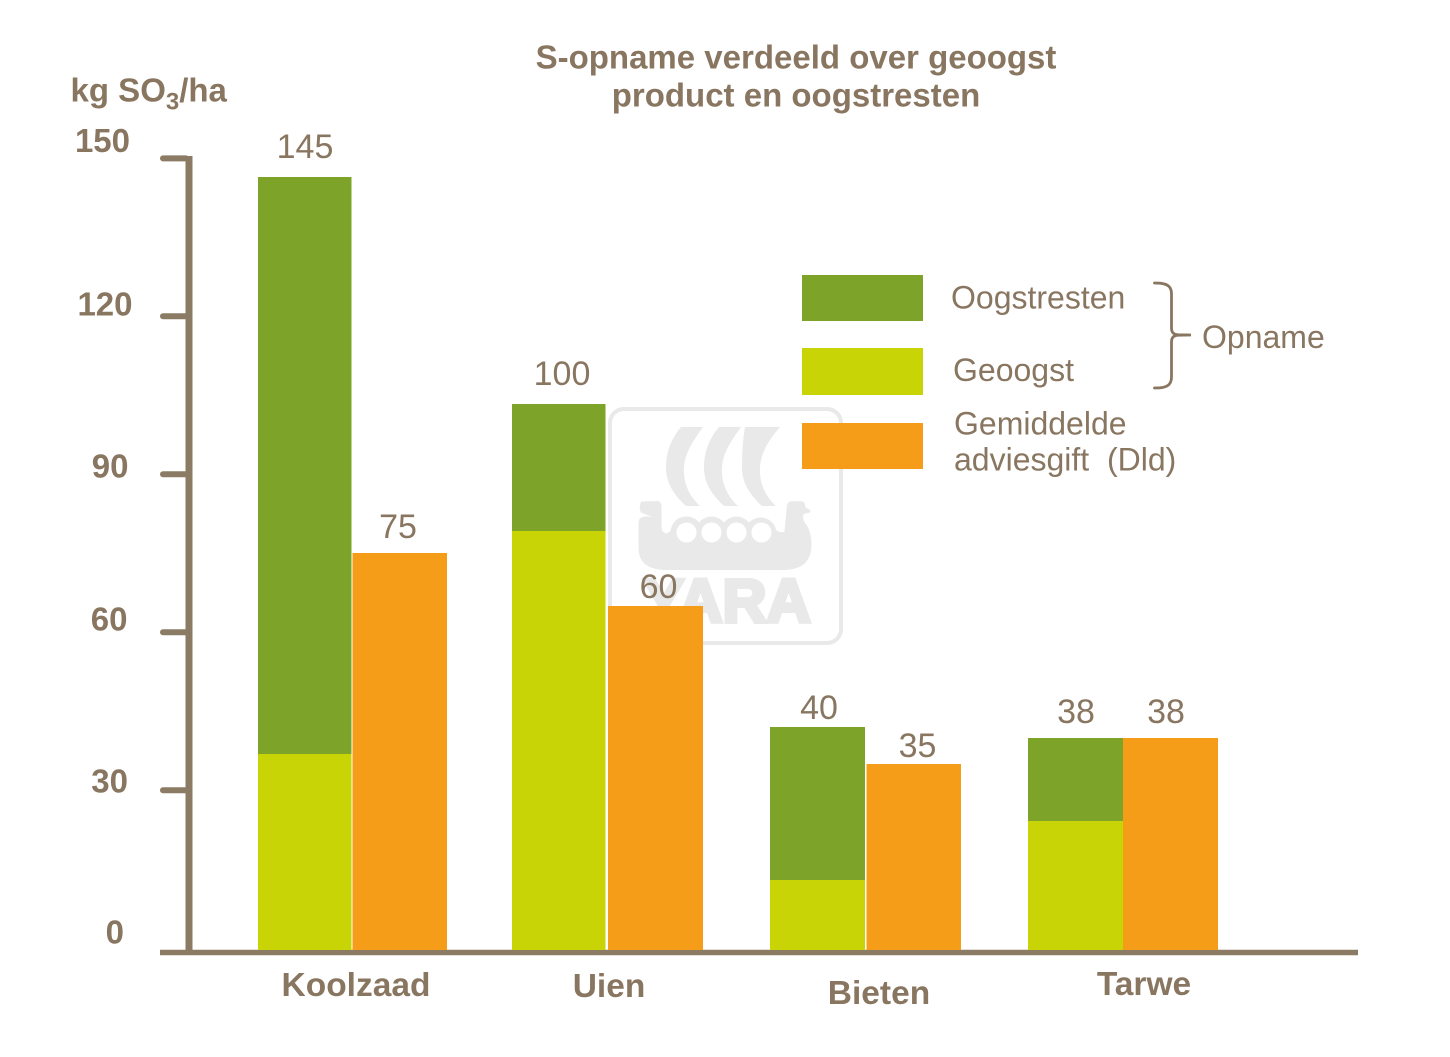  I want to click on svg-text: kg SO3/ha, so click(149, 94).